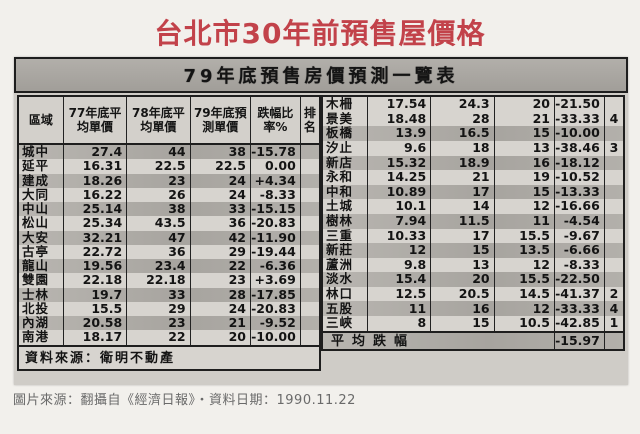 The height and width of the screenshot is (434, 640). I want to click on value-cell: -15.78, so click(275, 152).